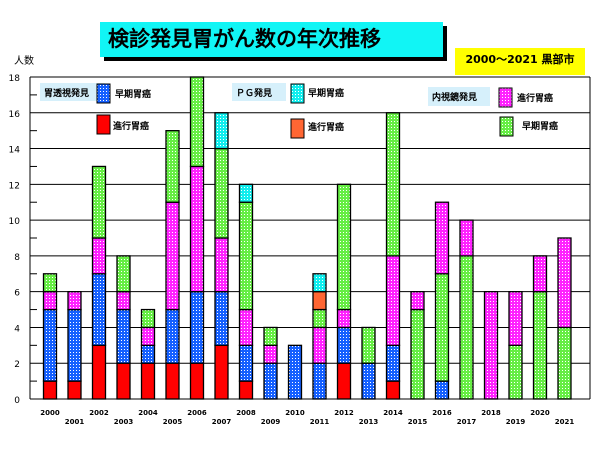  What do you see at coordinates (505, 97) in the screenshot?
I see `legend-swatch-ea` at bounding box center [505, 97].